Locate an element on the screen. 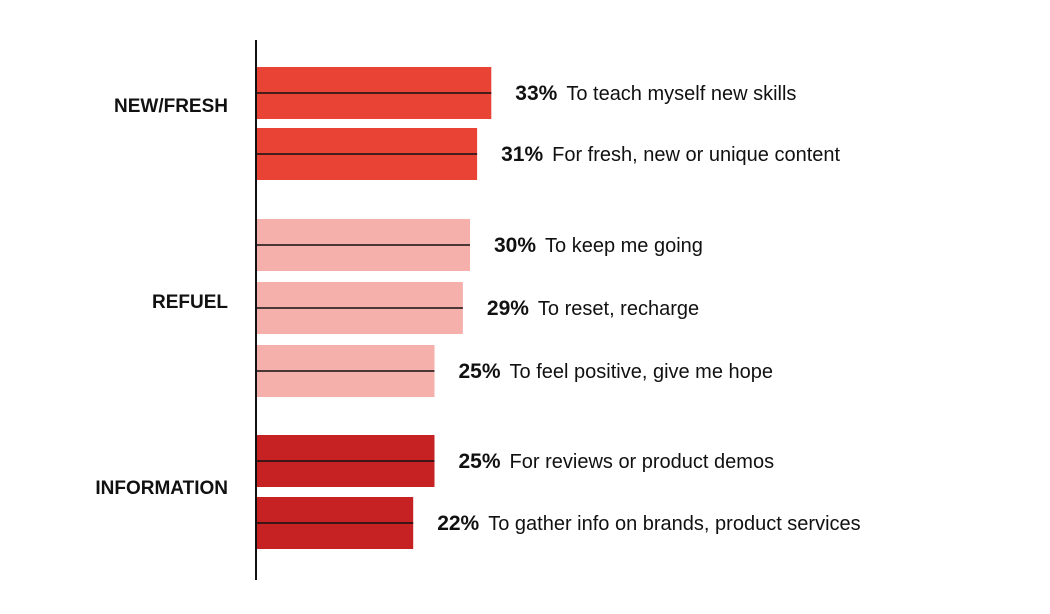  category-label: To feel positive, give me hope is located at coordinates (642, 372).